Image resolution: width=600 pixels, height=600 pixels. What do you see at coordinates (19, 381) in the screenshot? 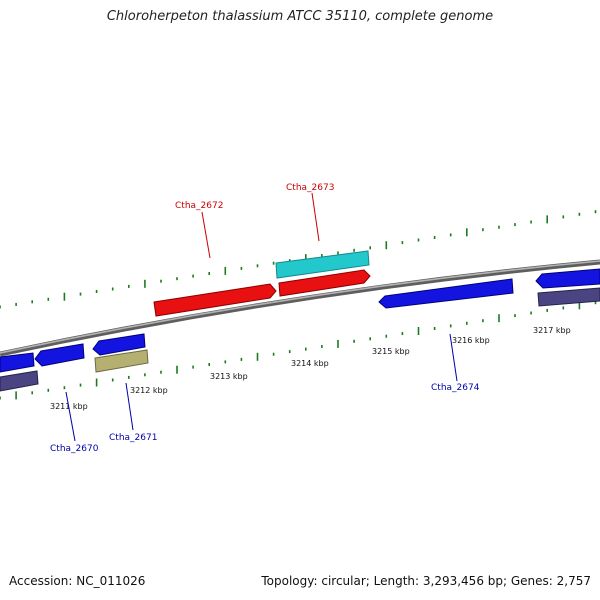
I see `gene-left-pseudo` at bounding box center [19, 381].